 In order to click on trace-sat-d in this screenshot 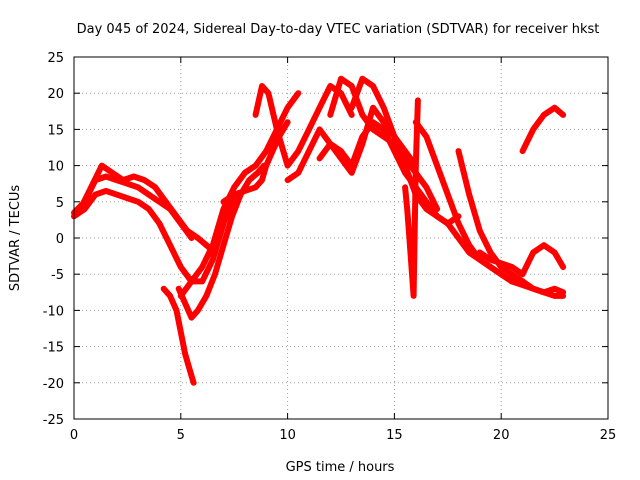, I will do `click(178, 335)`.